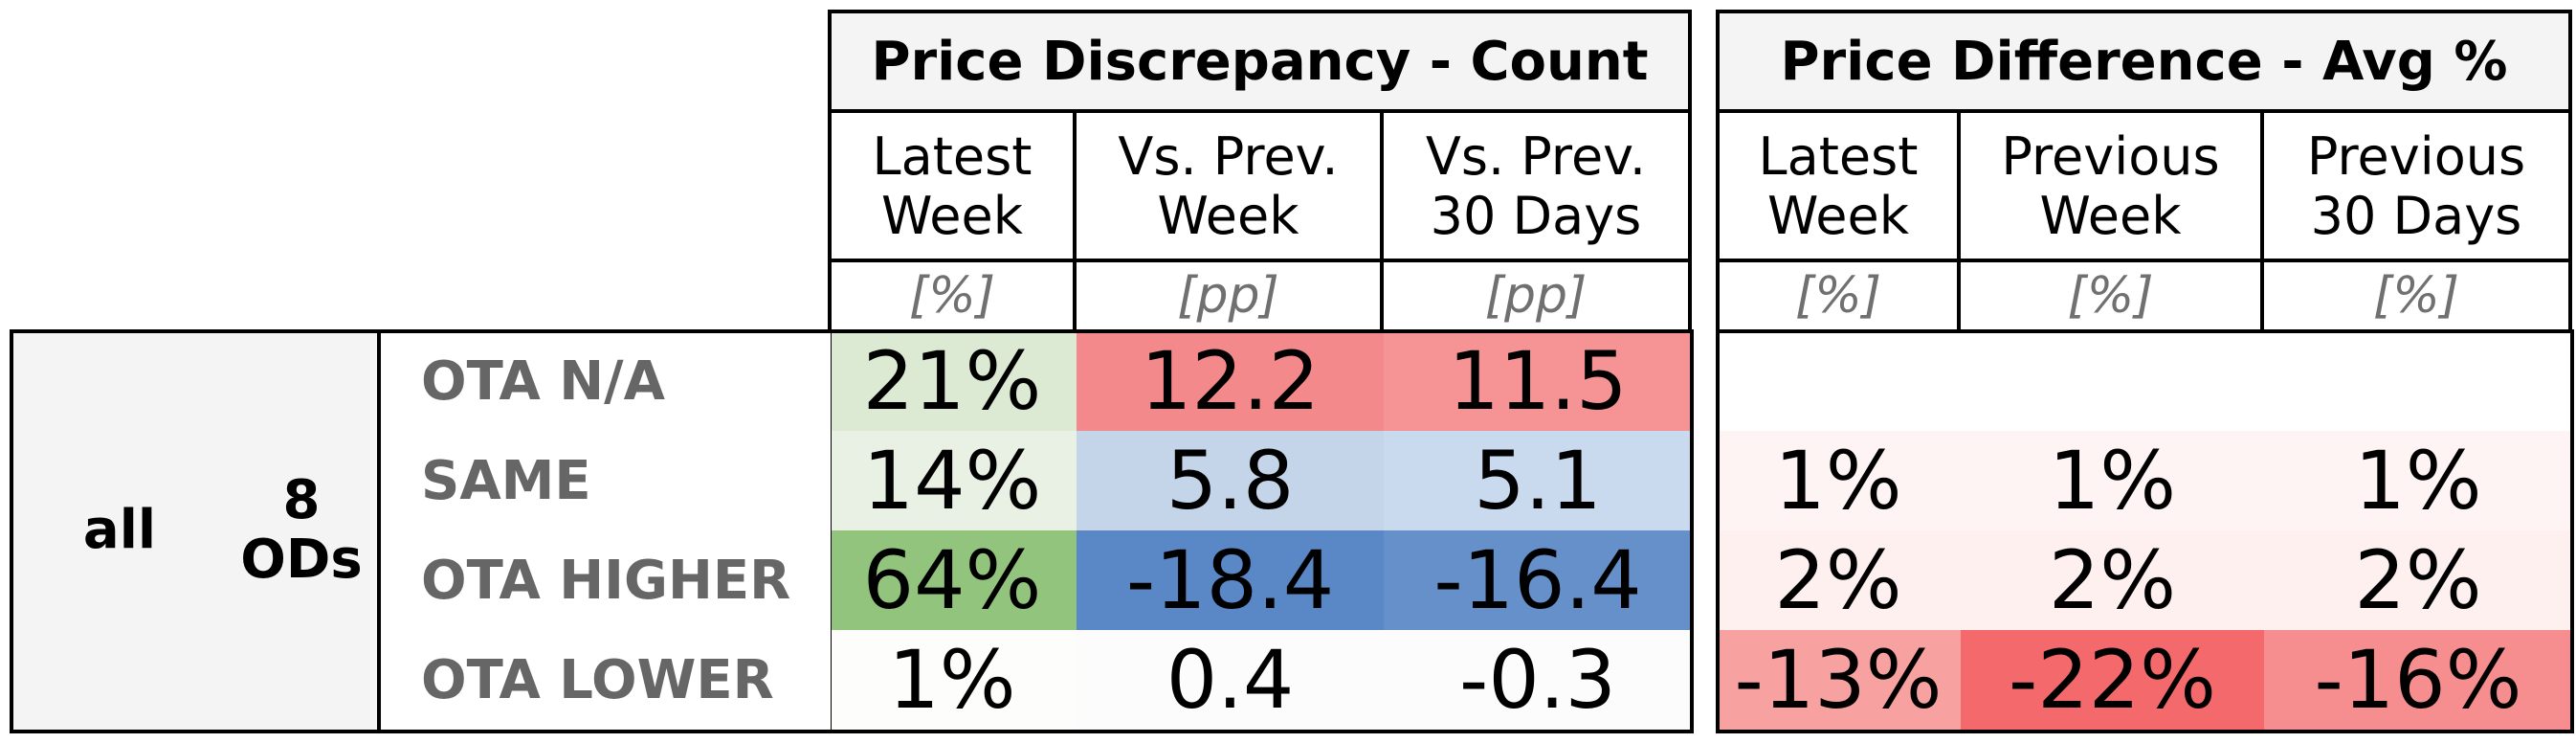 This screenshot has height=743, width=2576. I want to click on right-col-header-1: Previous Week, so click(2112, 186).